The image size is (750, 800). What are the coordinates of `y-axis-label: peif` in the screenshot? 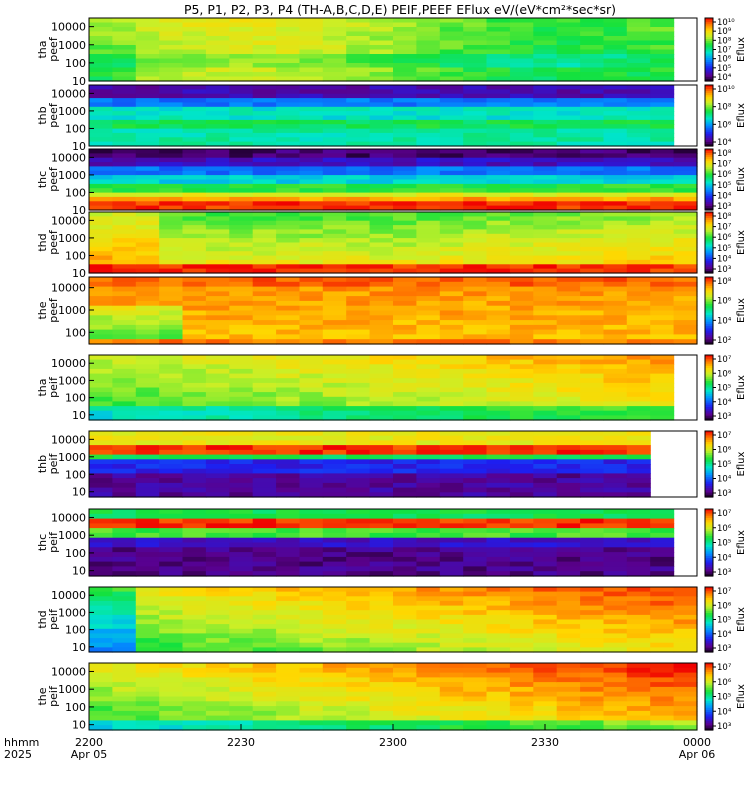 It's located at (53, 387).